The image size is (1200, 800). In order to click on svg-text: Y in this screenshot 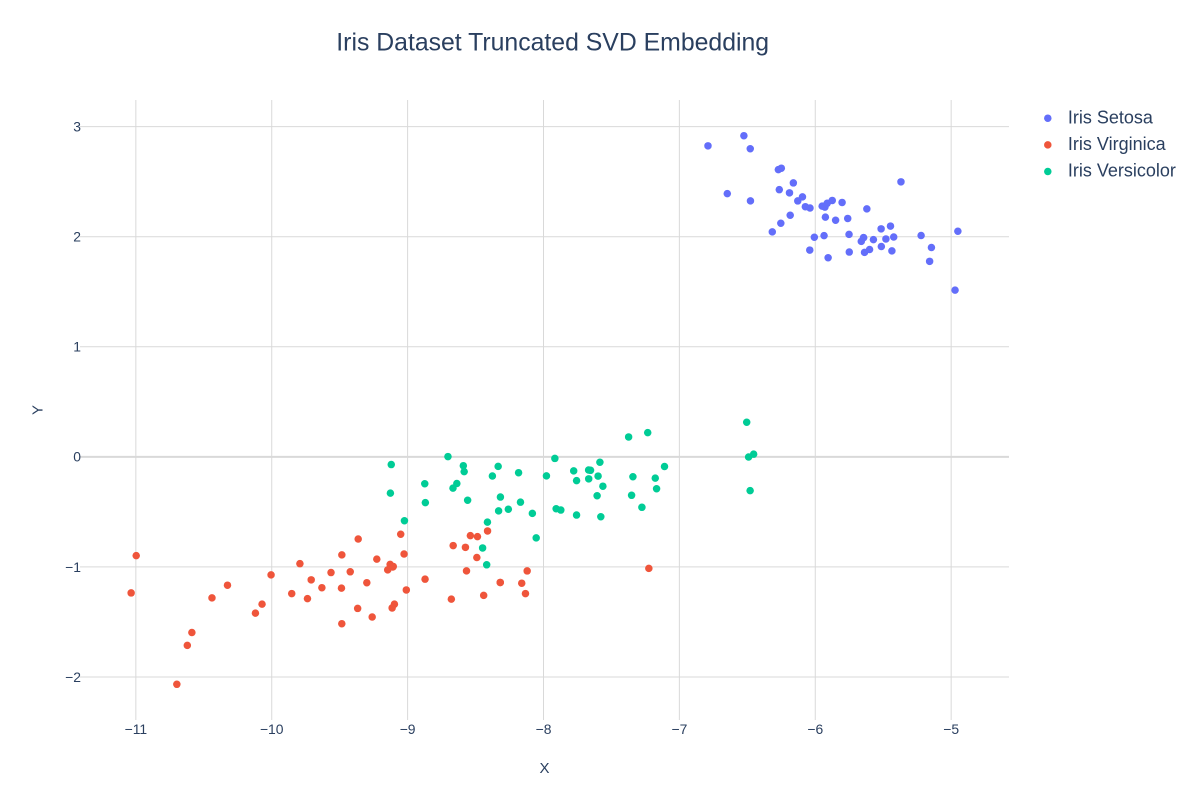, I will do `click(38, 410)`.